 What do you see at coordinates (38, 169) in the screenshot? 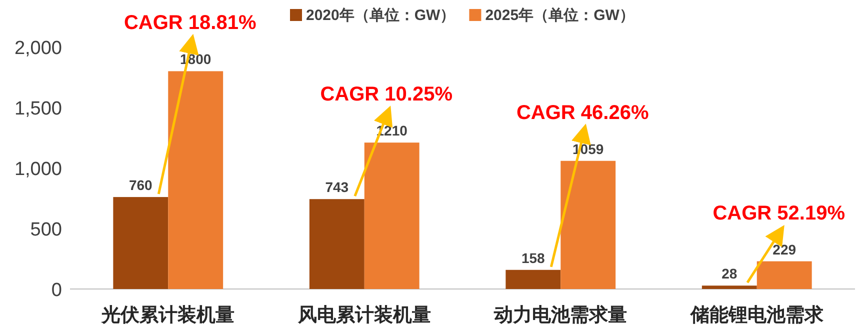
I see `y-tick-label: 1,000` at bounding box center [38, 169].